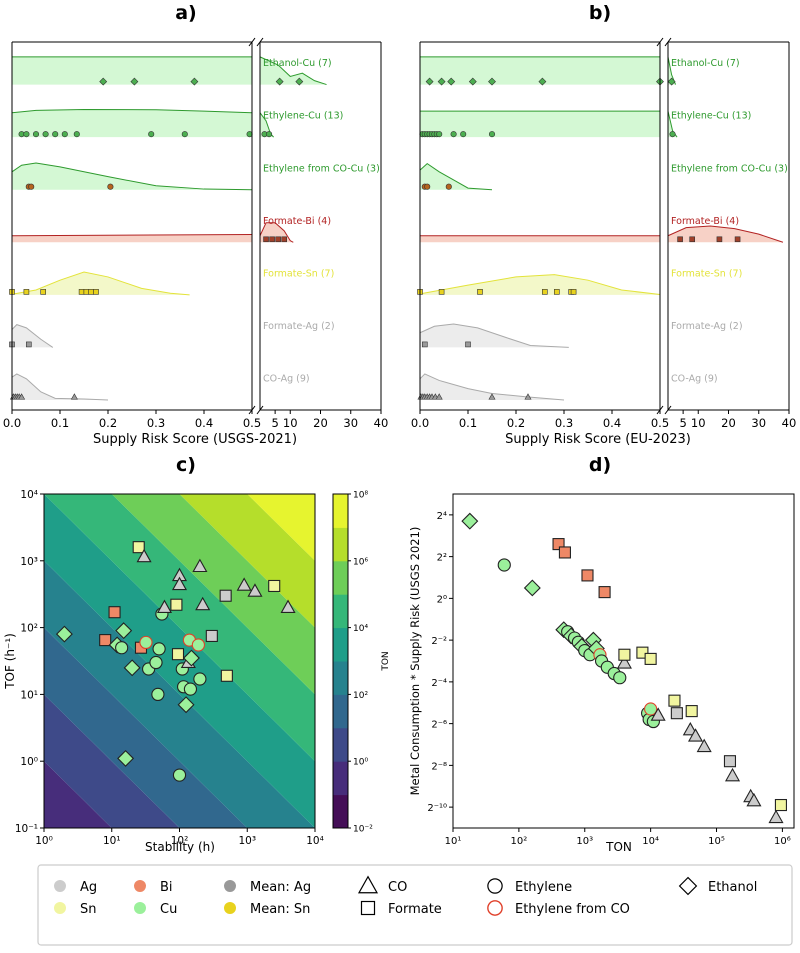 This screenshot has height=953, width=800. I want to click on legend-label: Bi, so click(166, 887).